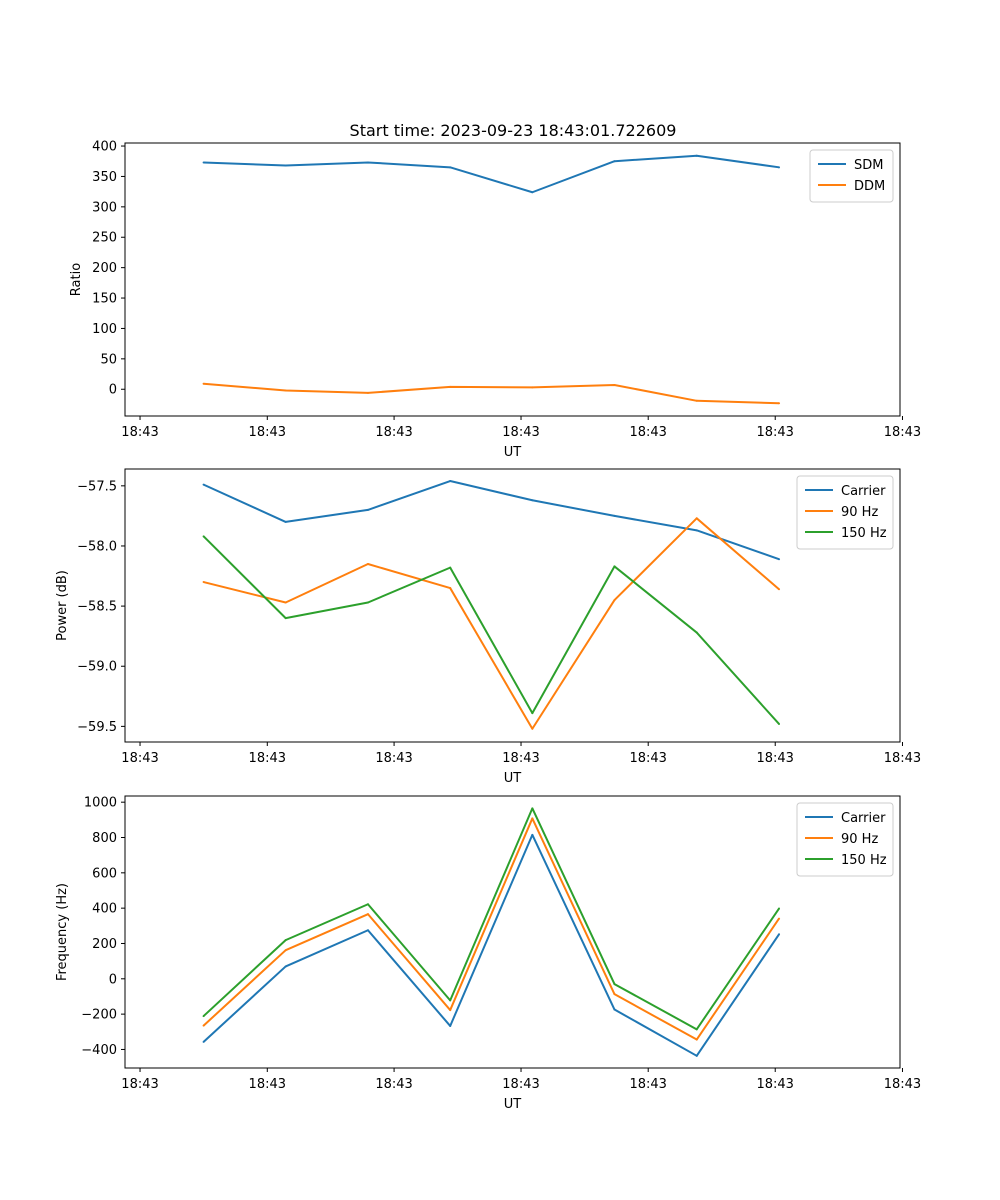 Image resolution: width=1000 pixels, height=1200 pixels. Describe the element at coordinates (62, 932) in the screenshot. I see `y-axis-label: Frequency (Hz)` at that location.